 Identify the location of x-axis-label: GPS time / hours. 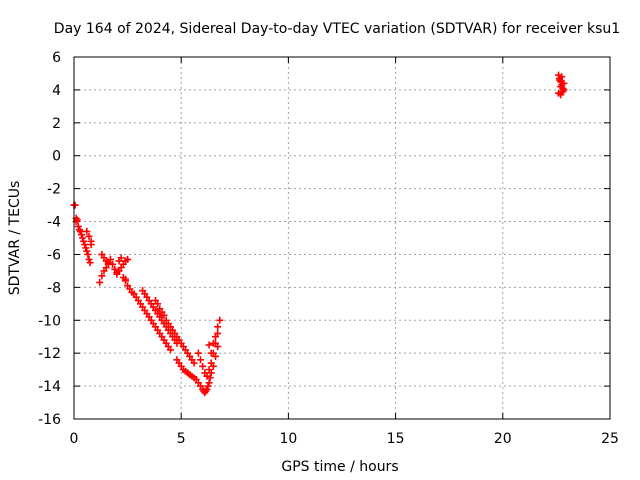
(339, 467).